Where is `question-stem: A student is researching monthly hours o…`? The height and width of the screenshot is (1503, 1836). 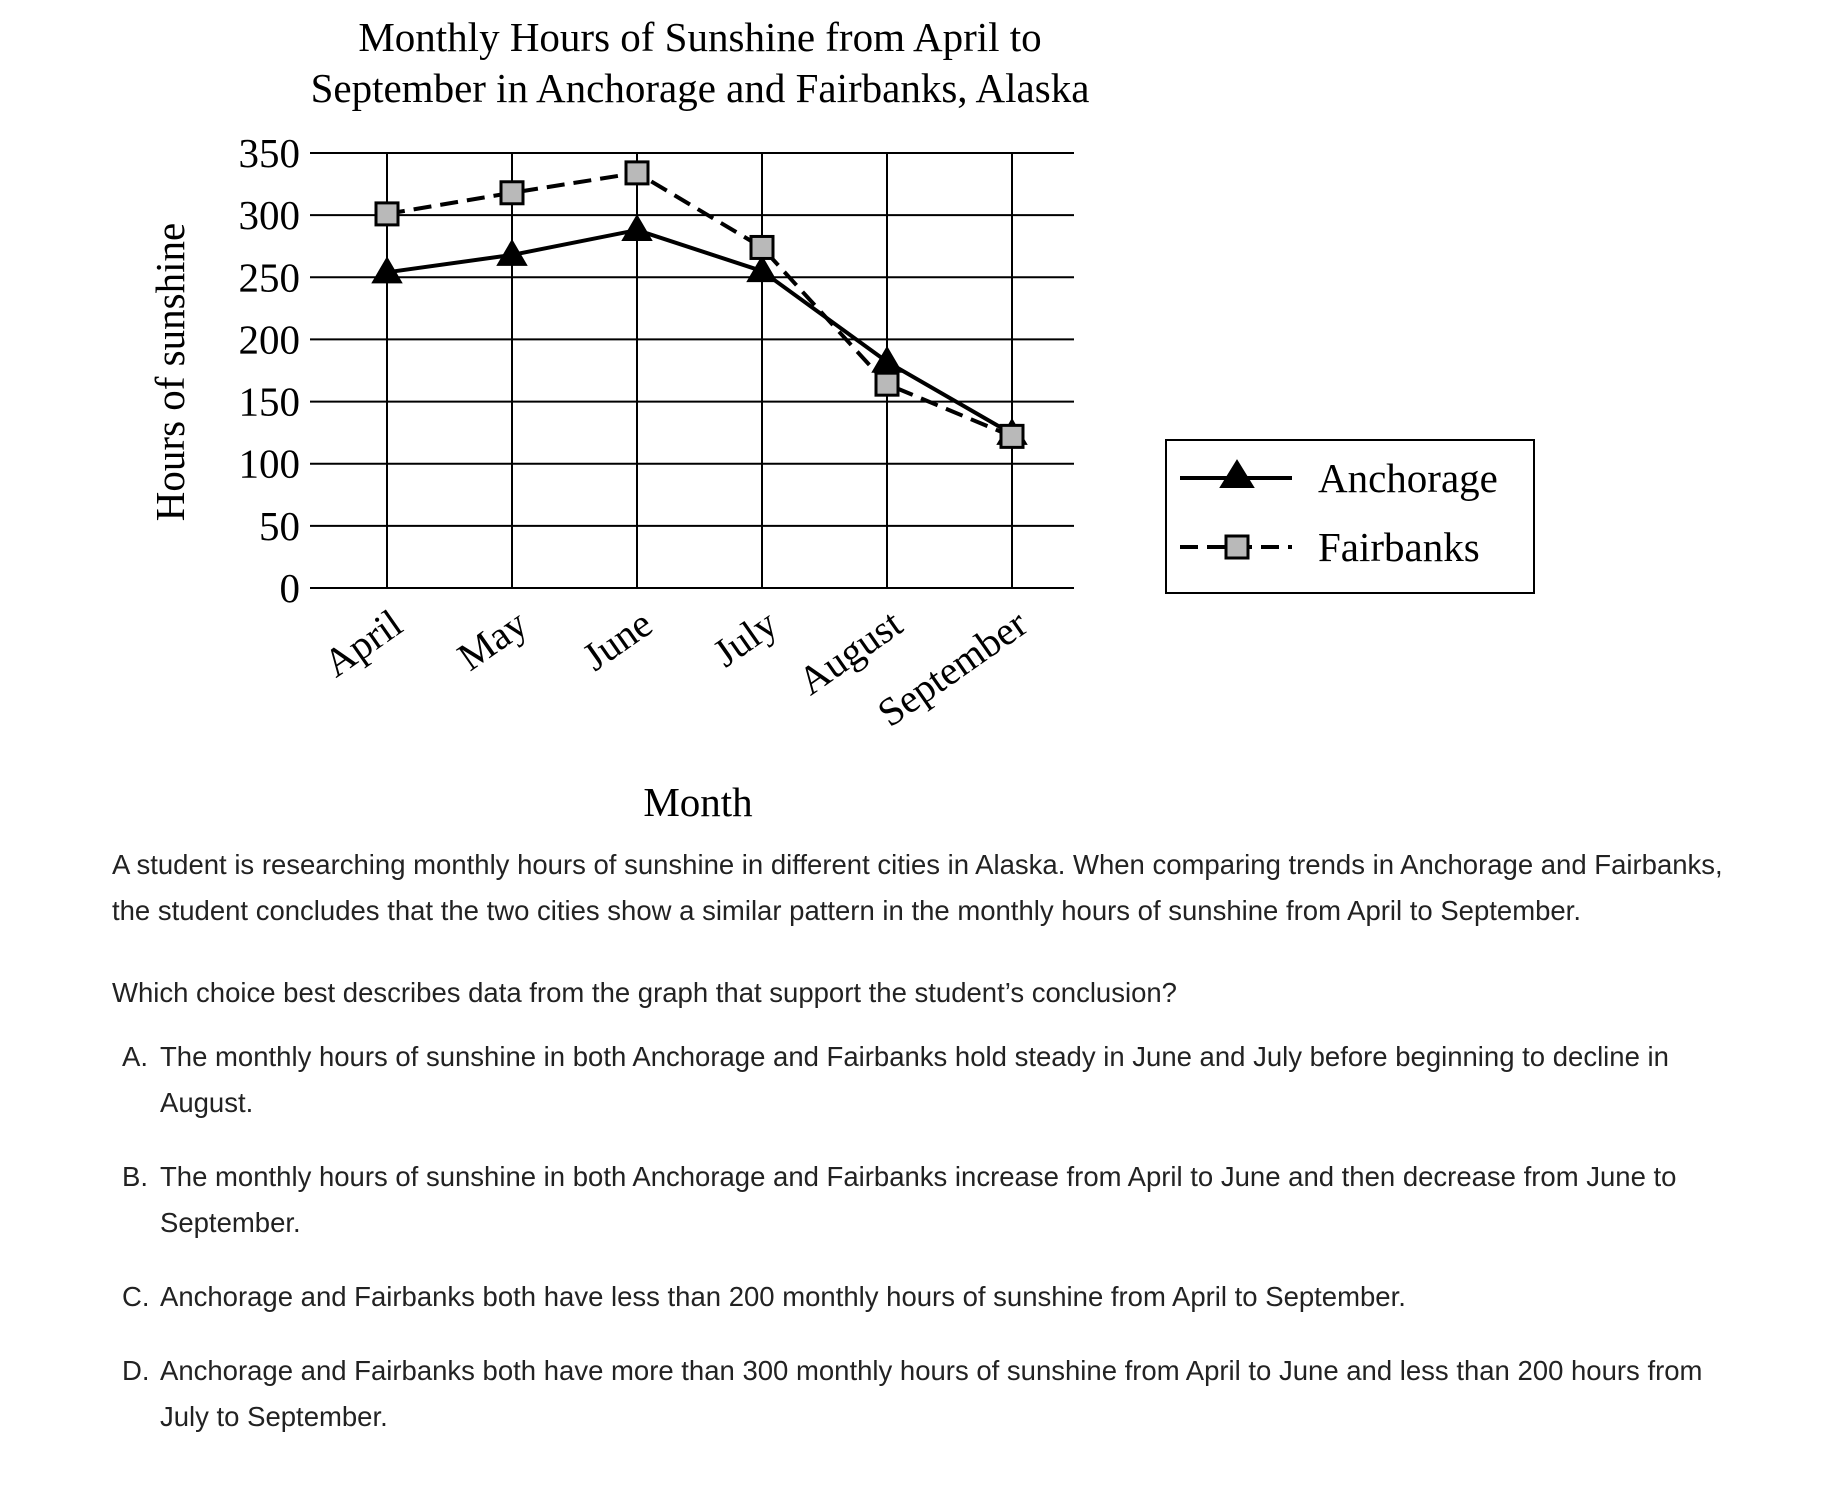 question-stem: A student is researching monthly hours o… is located at coordinates (917, 887).